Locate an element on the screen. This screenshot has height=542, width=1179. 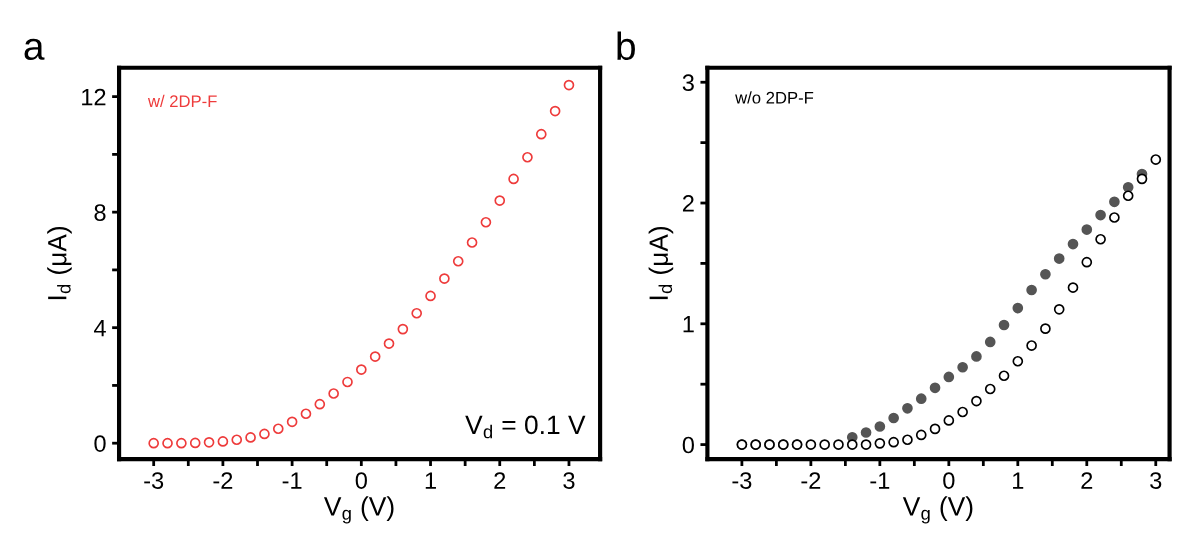
y-tick-label: 12 is located at coordinates (94, 97).